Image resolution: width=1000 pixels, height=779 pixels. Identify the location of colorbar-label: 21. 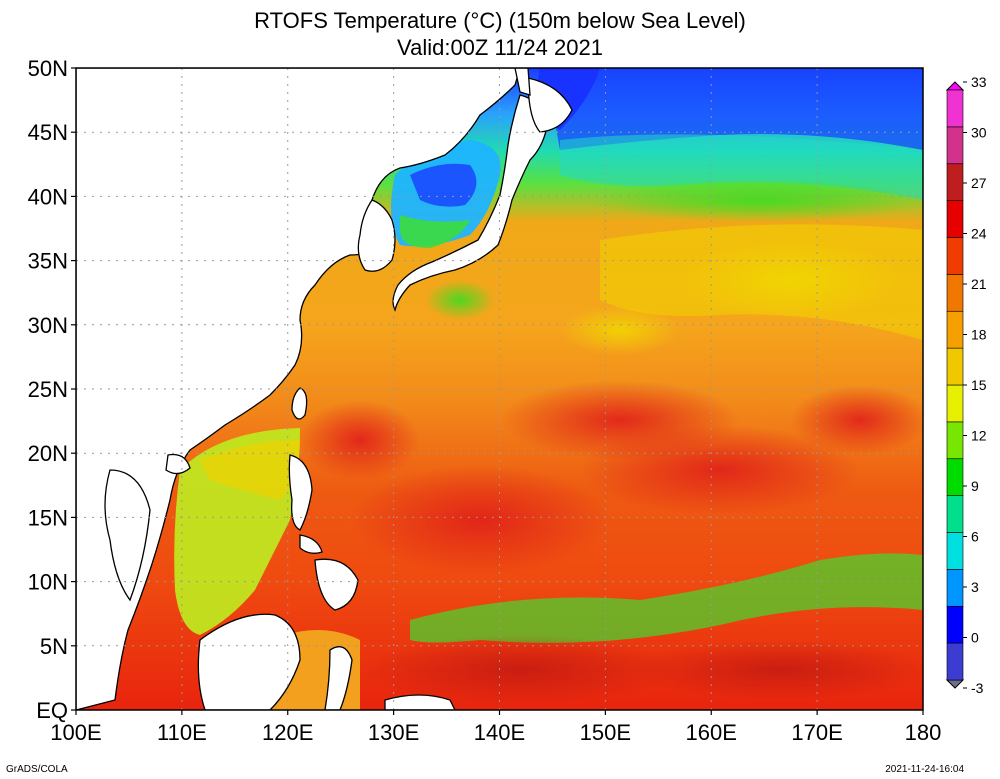
(979, 284).